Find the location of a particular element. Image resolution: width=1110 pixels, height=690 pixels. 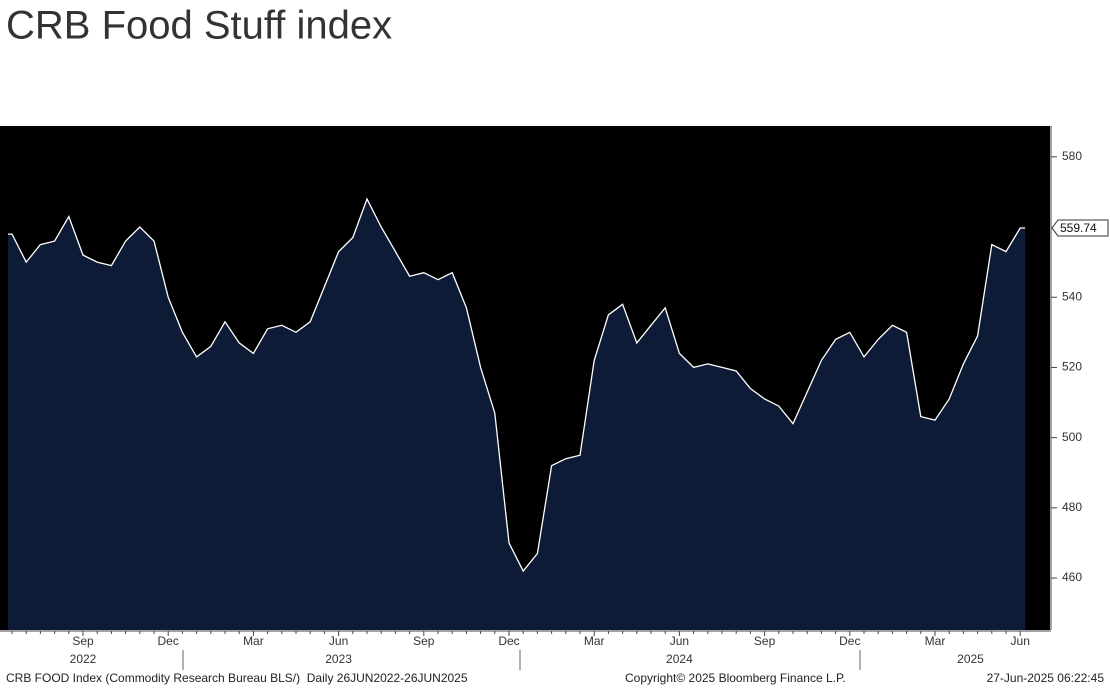

chart-title: CRB Food Stuff index is located at coordinates (199, 26).